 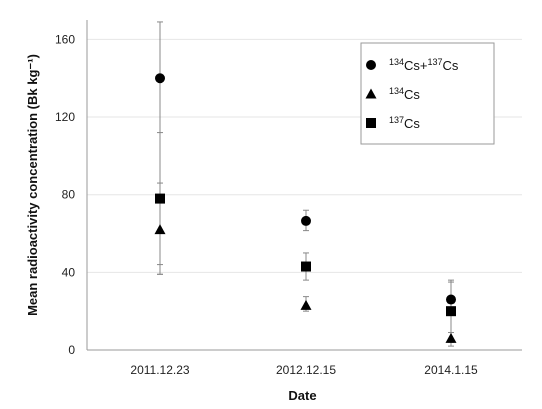 What do you see at coordinates (69, 272) in the screenshot?
I see `y-tick-label-1: 40` at bounding box center [69, 272].